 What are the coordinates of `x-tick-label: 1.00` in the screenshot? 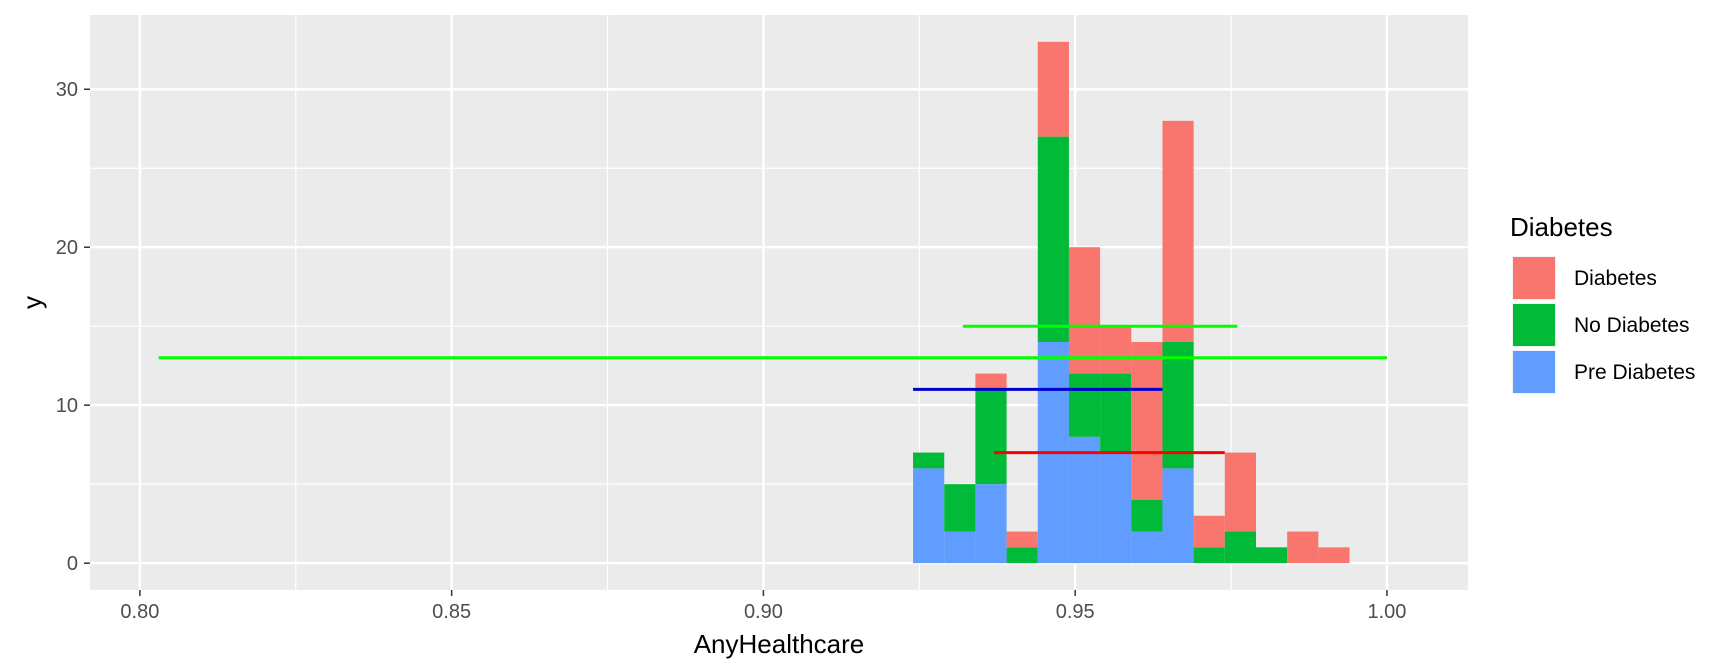 It's located at (1386, 612).